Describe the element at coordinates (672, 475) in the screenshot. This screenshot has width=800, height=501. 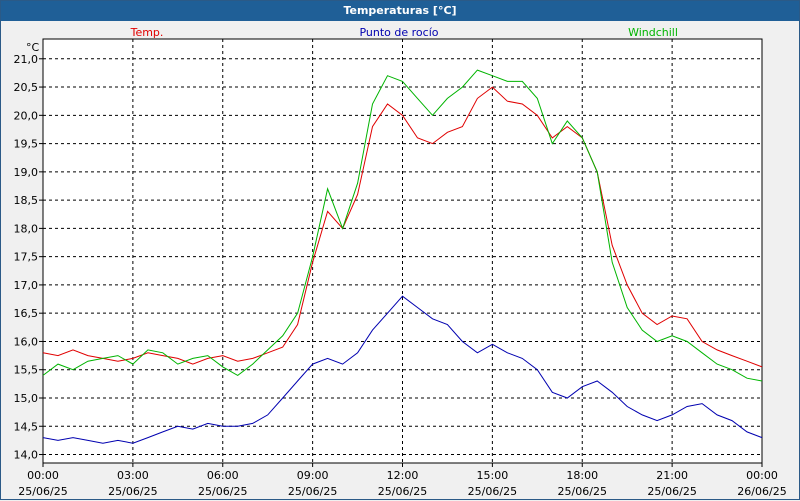
I see `x-tick-time: 21:00` at that location.